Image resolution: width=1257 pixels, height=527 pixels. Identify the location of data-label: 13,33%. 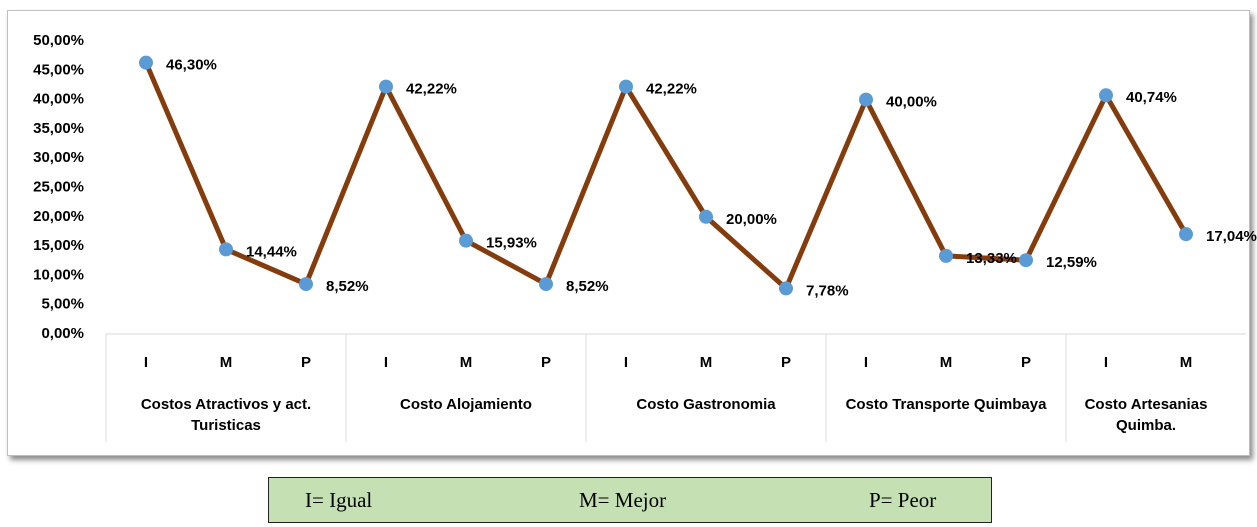
(991, 258).